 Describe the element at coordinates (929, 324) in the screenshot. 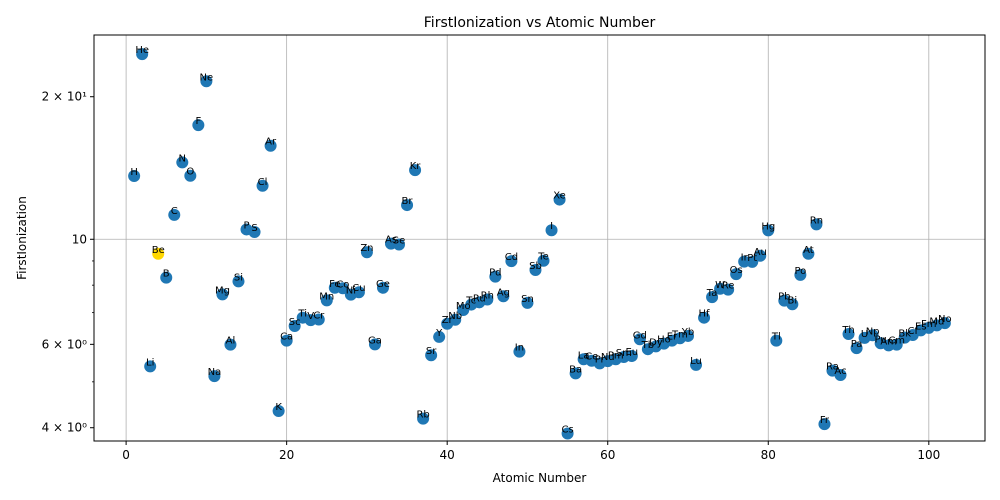

I see `point-label-fm: Fm` at that location.